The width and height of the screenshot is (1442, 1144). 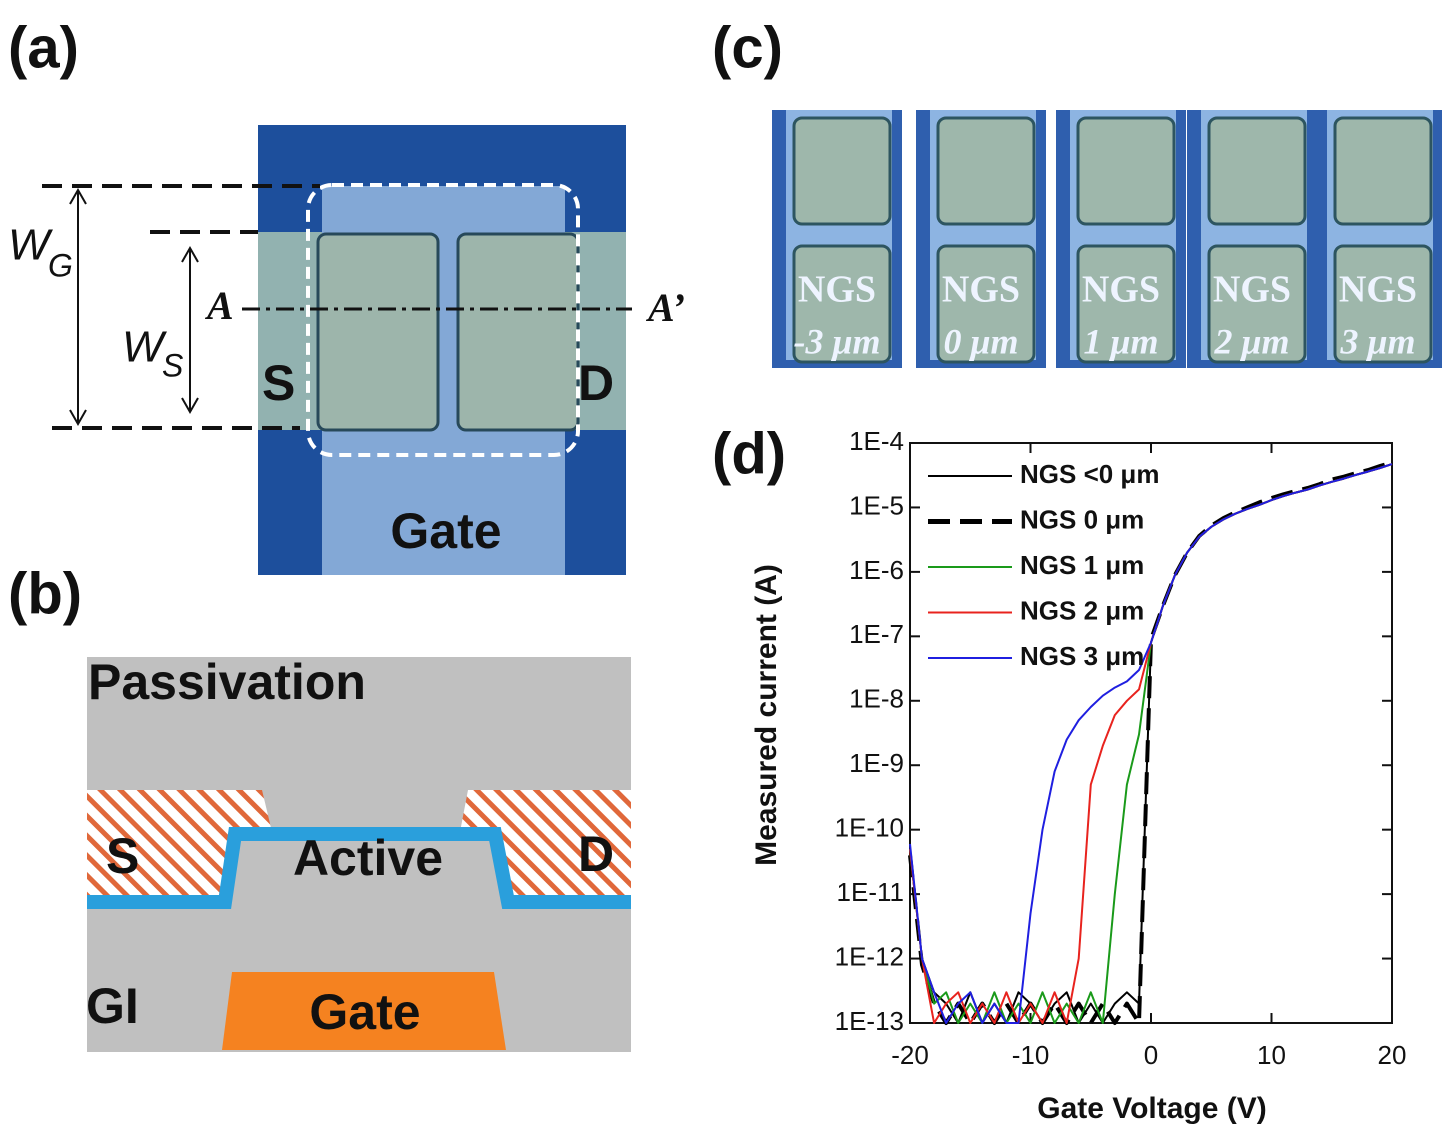 I want to click on ngs-value: 3 μm, so click(x=1377, y=341).